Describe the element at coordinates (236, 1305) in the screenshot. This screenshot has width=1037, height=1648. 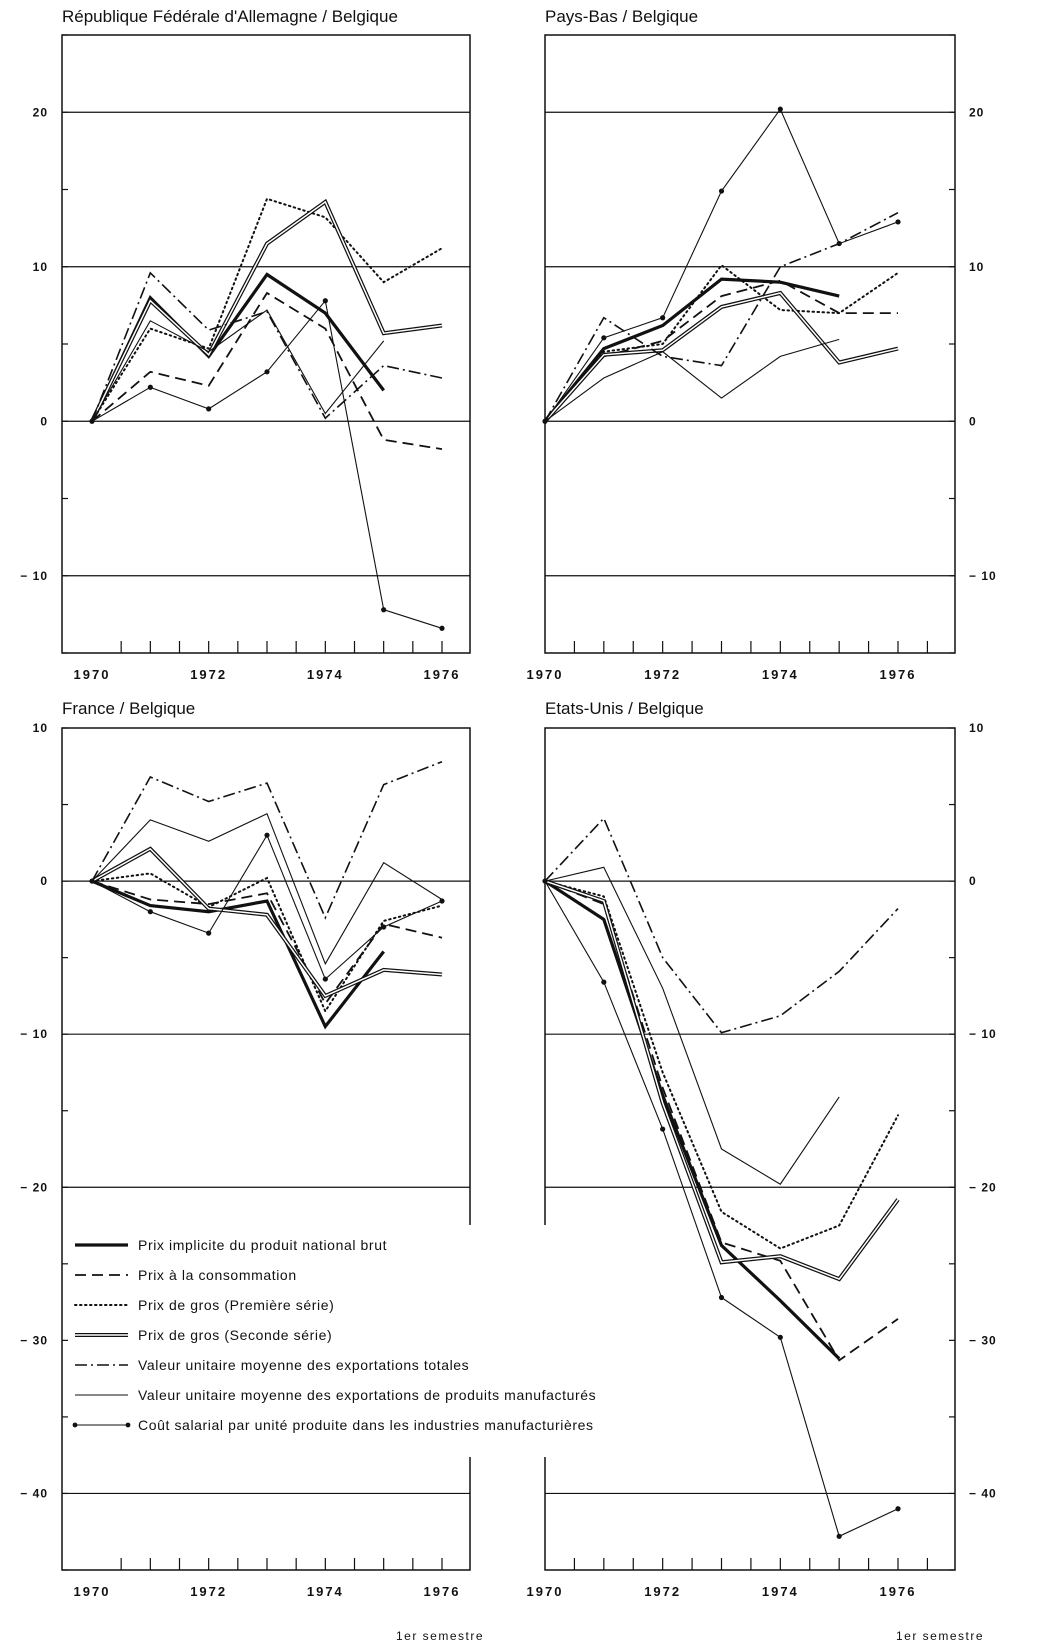
I see `legend-label-wp1: Prix de gros (Première série)` at that location.